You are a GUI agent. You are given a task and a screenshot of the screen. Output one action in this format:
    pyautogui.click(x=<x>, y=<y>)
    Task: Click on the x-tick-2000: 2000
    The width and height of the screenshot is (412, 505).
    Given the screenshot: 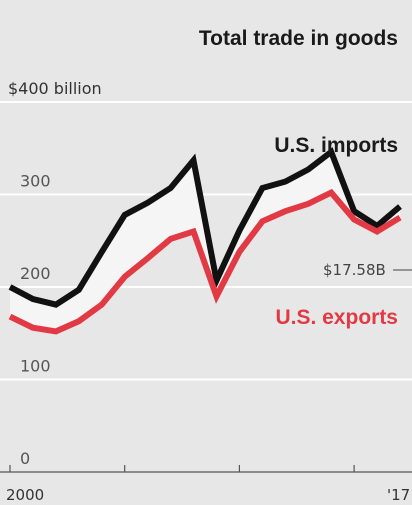 What is the action you would take?
    pyautogui.click(x=25, y=495)
    